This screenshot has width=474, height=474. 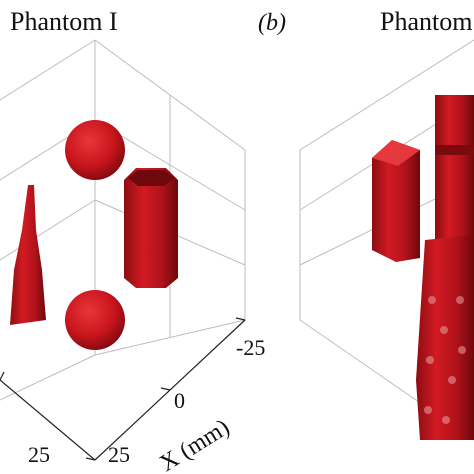 What do you see at coordinates (64, 21) in the screenshot?
I see `panel-title: Phantom I` at bounding box center [64, 21].